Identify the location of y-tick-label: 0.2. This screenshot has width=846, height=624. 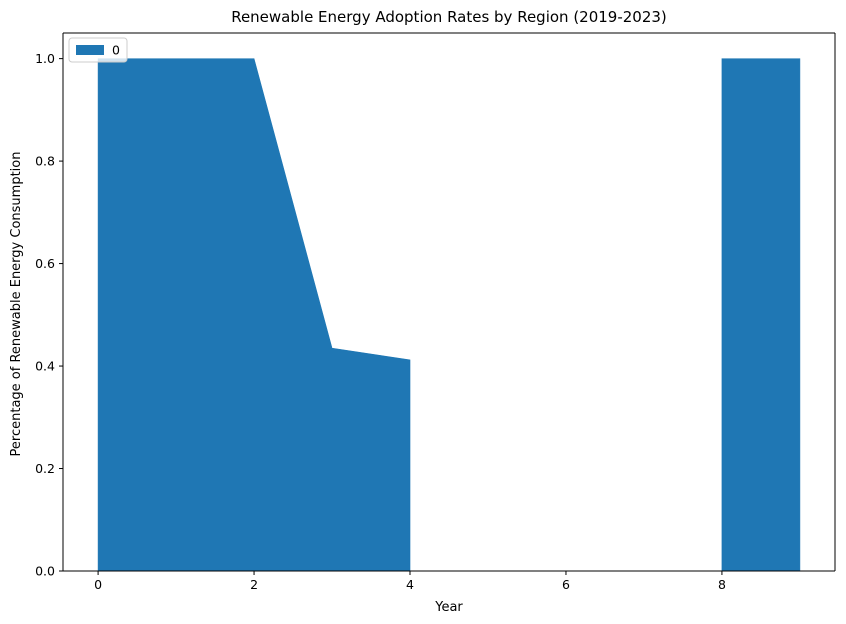
(45, 468).